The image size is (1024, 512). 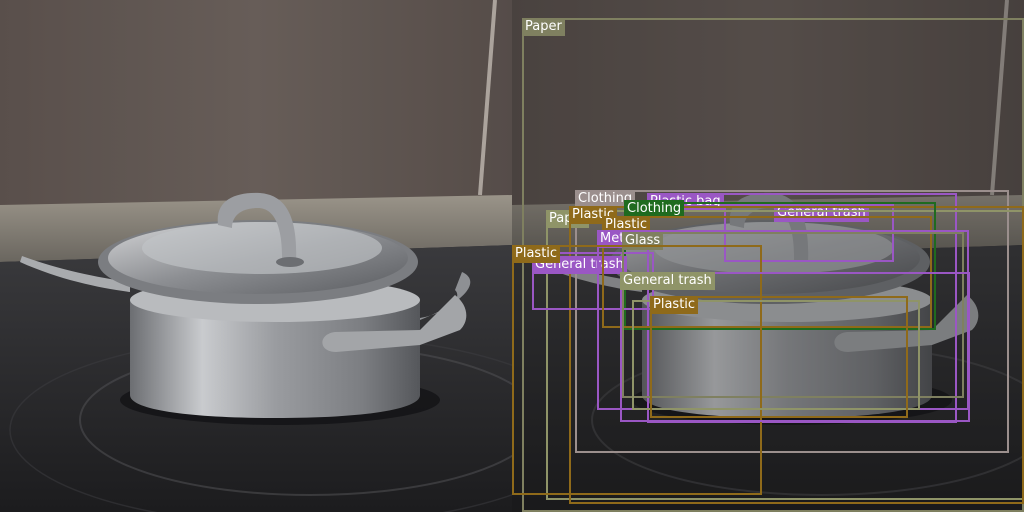 I want to click on det-label-11: Plastic, so click(x=536, y=254).